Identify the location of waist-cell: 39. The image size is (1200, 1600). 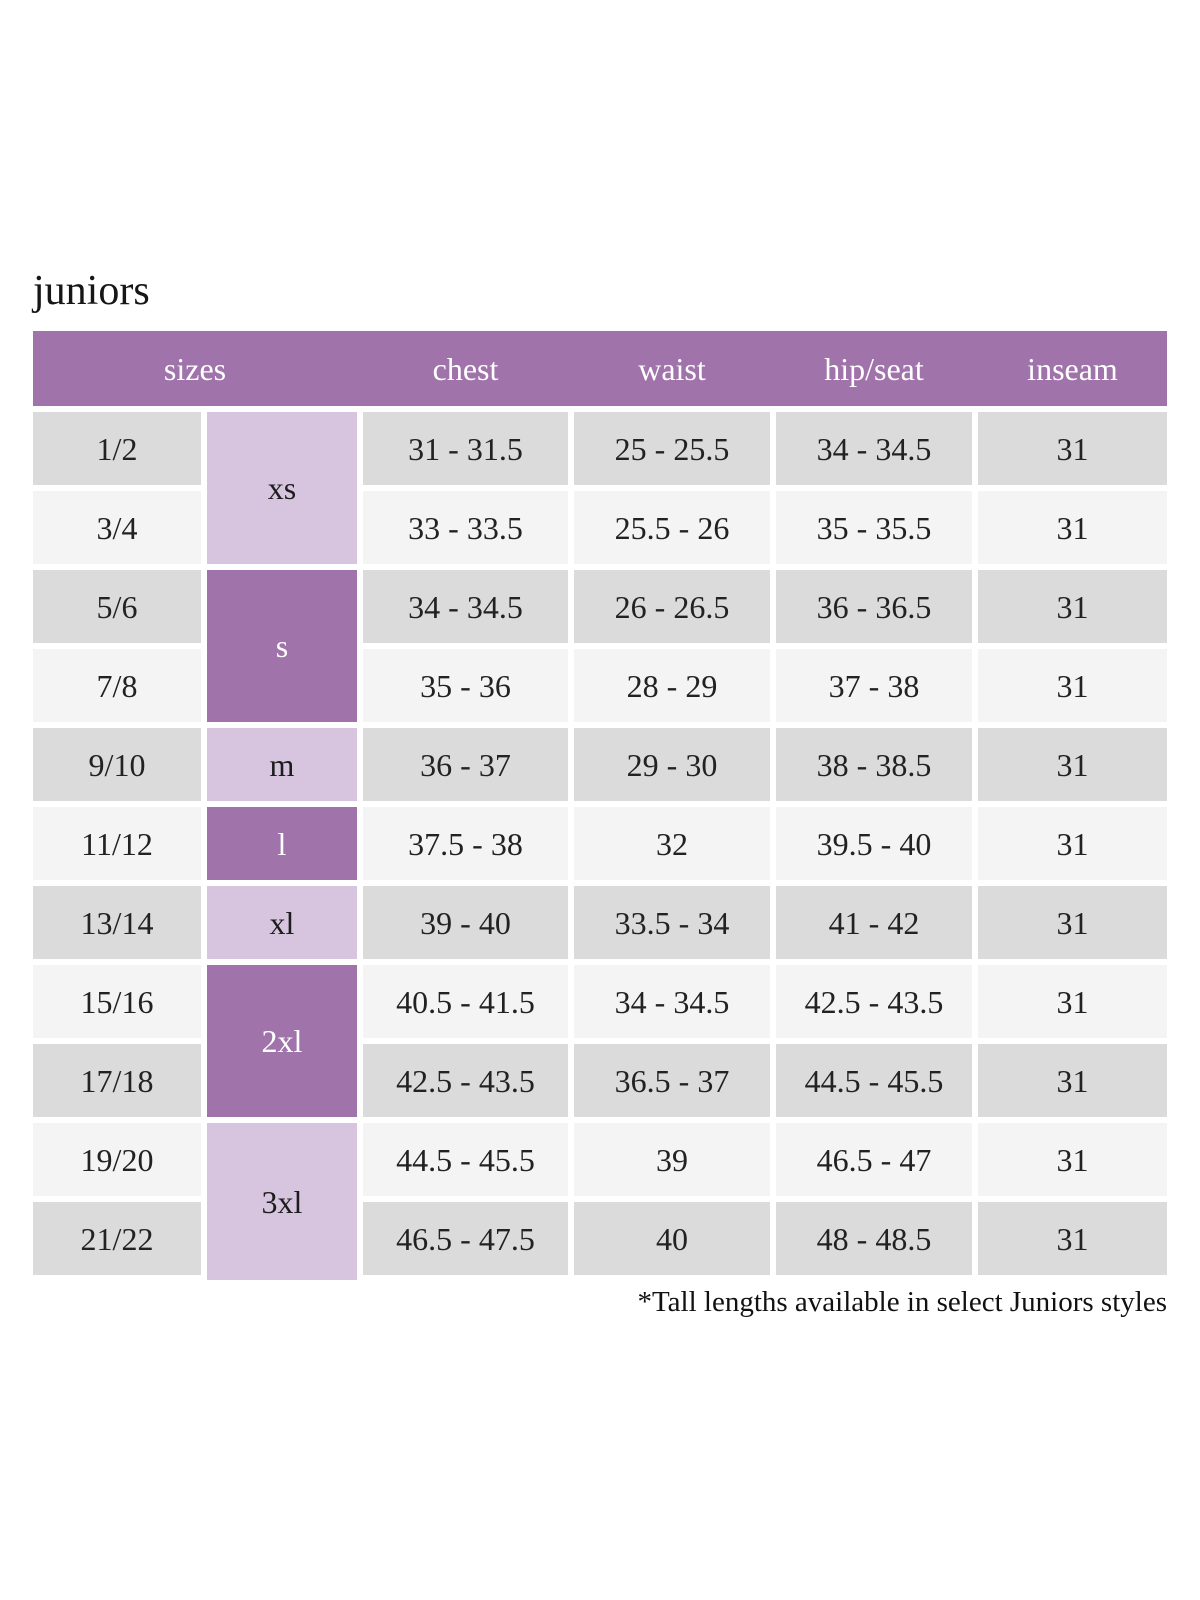
(672, 1160).